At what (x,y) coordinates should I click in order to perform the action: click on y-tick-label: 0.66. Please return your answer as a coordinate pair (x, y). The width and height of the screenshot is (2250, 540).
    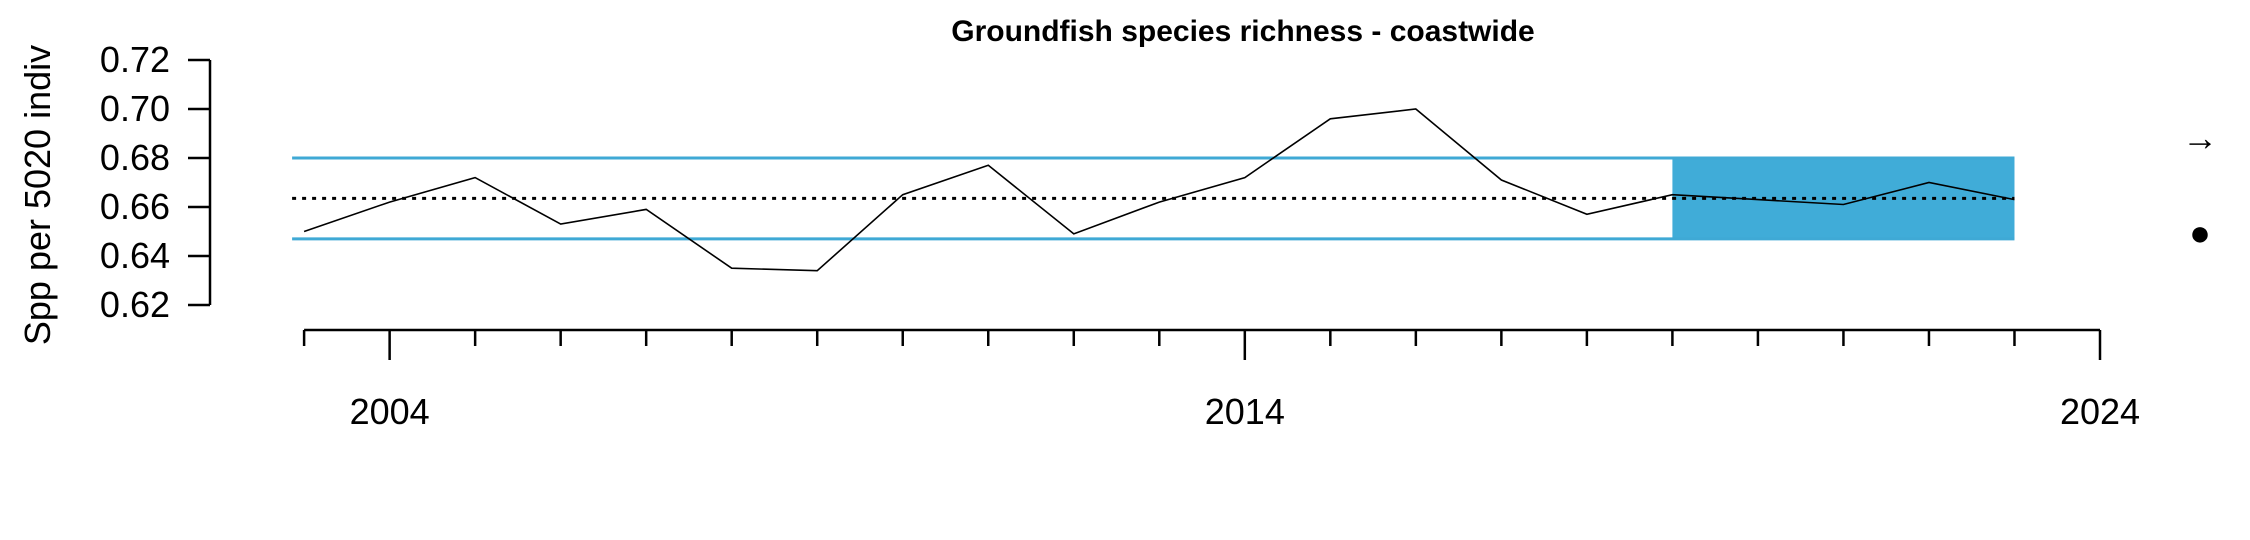
    Looking at the image, I should click on (135, 206).